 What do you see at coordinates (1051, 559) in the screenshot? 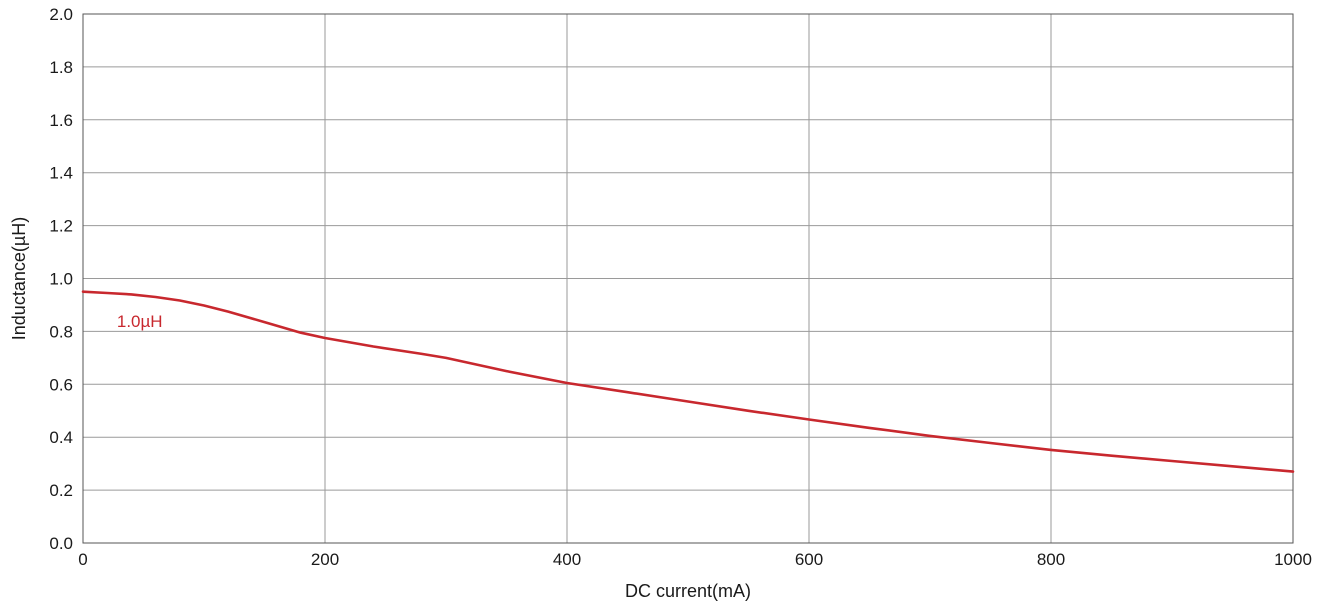
I see `x-tick-label: 800` at bounding box center [1051, 559].